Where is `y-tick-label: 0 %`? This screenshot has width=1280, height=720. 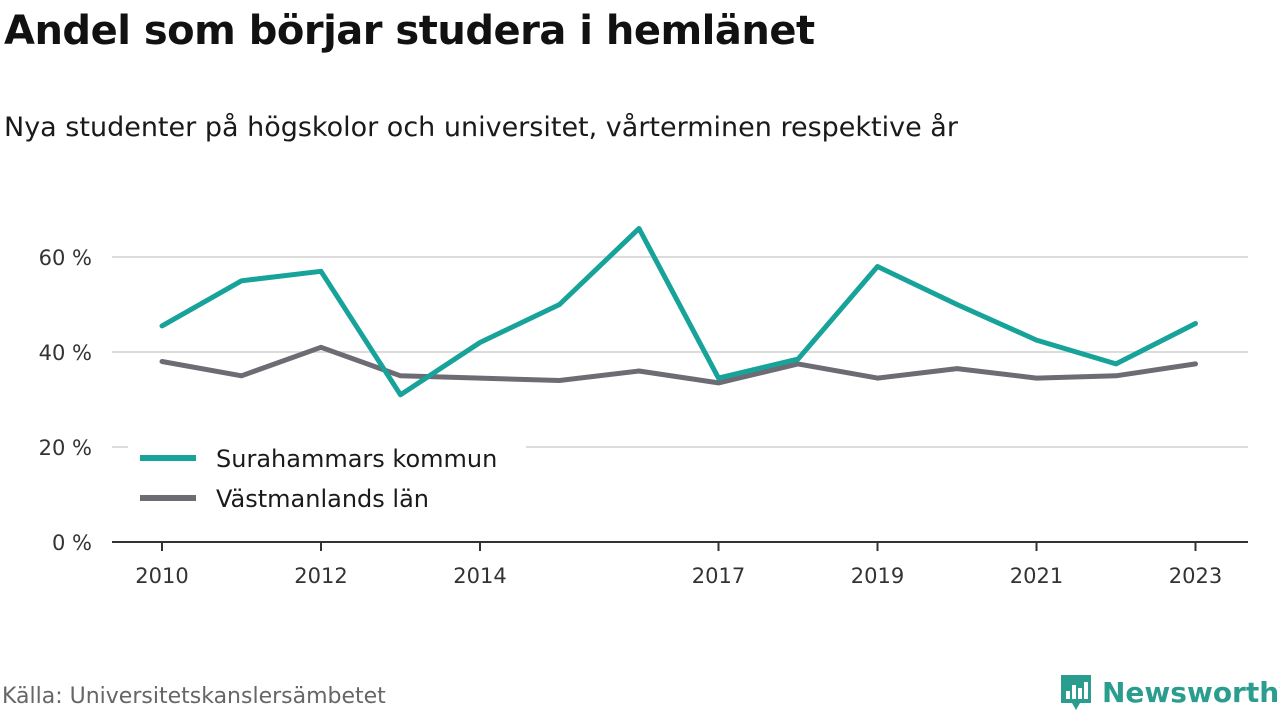
y-tick-label: 0 % is located at coordinates (72, 543).